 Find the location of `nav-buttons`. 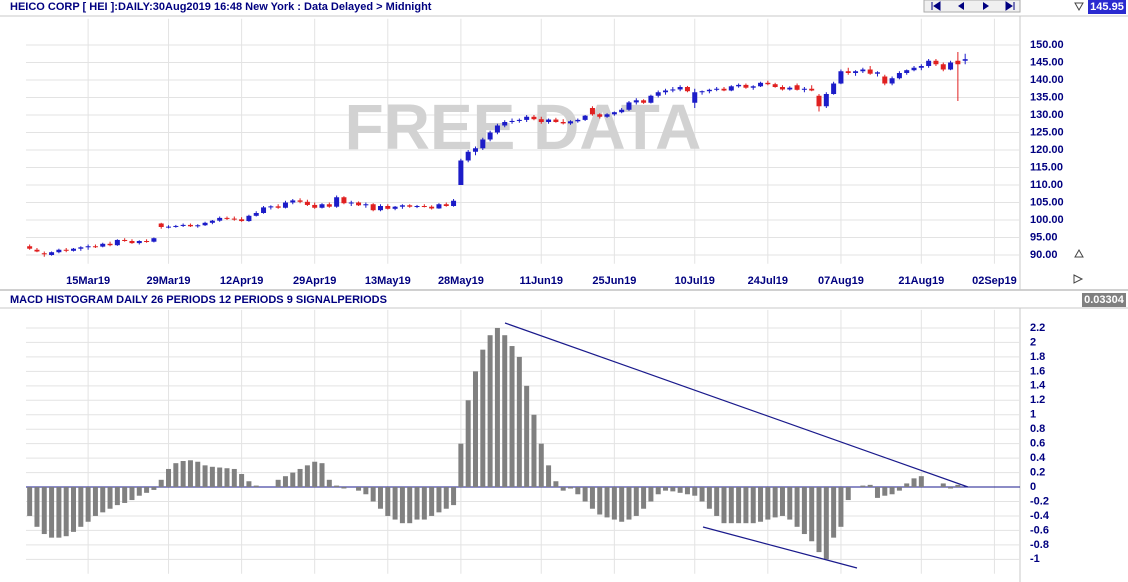

nav-buttons is located at coordinates (972, 6).